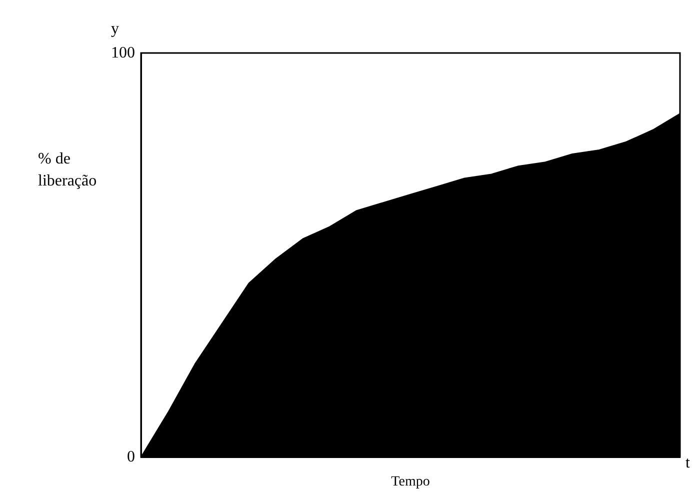  Describe the element at coordinates (688, 463) in the screenshot. I see `text: t` at that location.